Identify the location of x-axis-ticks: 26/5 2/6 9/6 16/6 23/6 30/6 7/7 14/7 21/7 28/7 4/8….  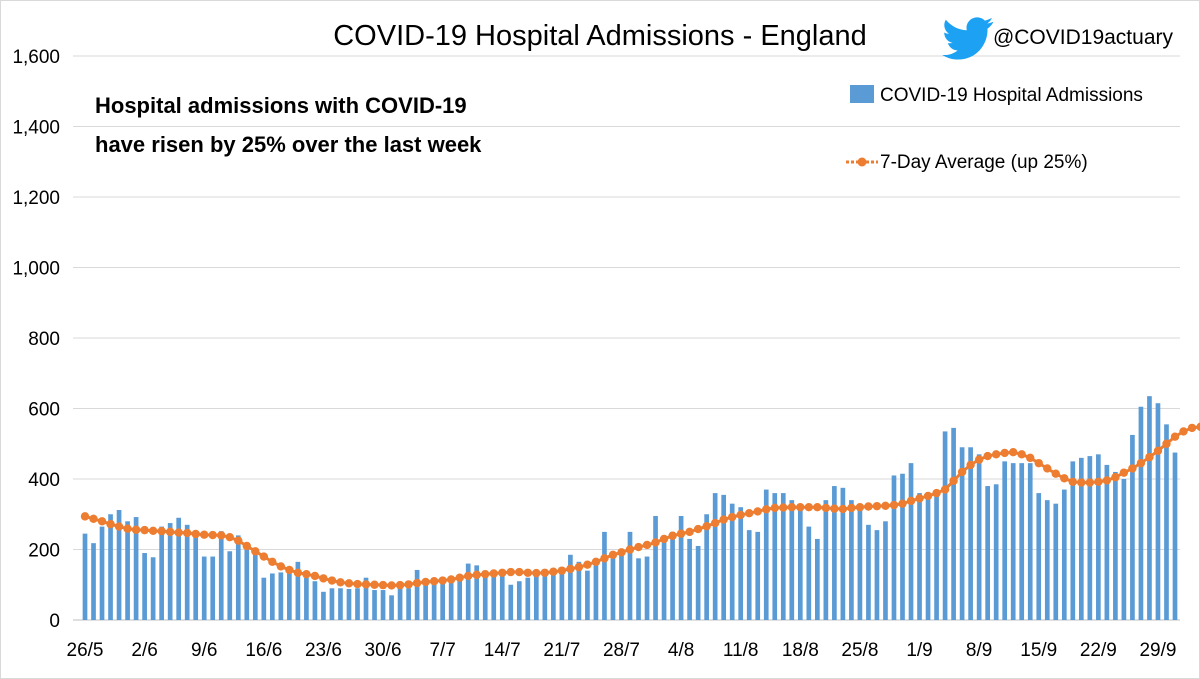
(622, 650).